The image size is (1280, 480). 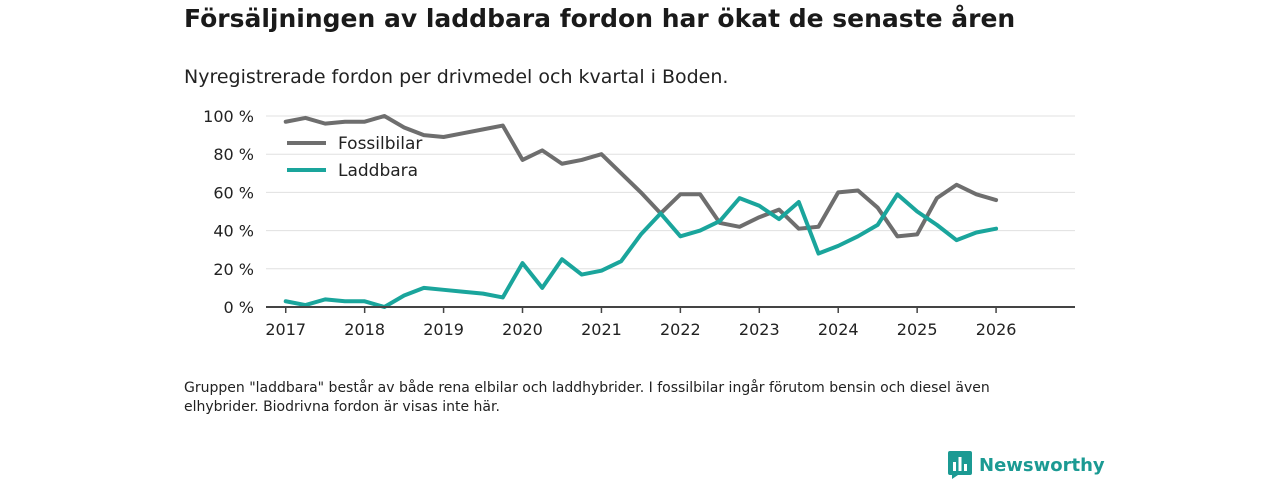 What do you see at coordinates (996, 329) in the screenshot?
I see `x-tick-label-2026: 2026` at bounding box center [996, 329].